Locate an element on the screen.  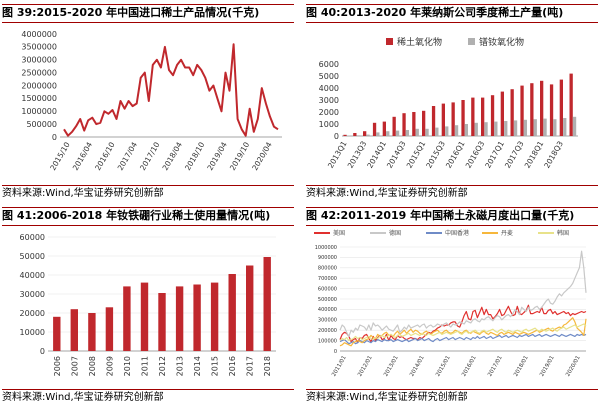
y-tick-label: 3000000 is located at coordinates (39, 60).